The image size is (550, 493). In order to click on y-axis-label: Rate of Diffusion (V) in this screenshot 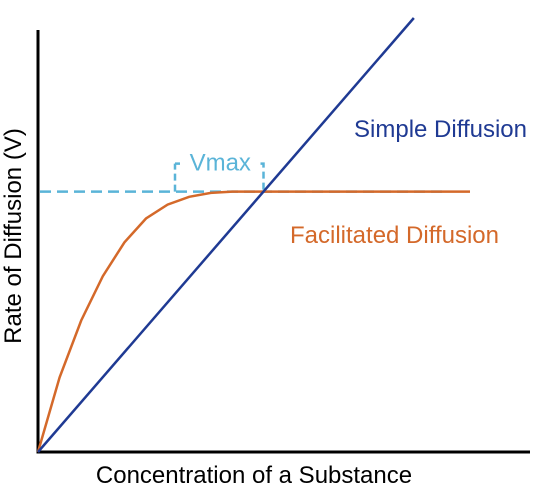, I will do `click(13, 236)`.